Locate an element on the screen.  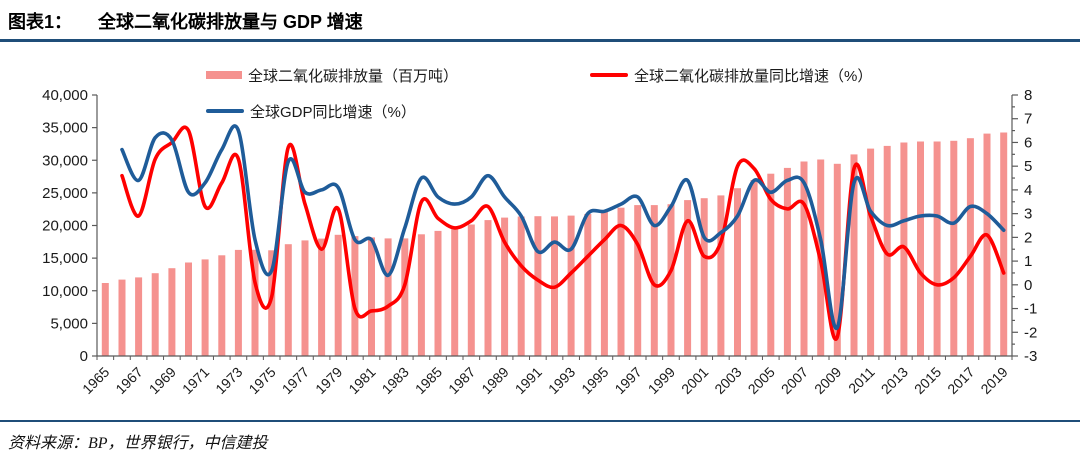
svg-text: 1965 is located at coordinates (95, 380).